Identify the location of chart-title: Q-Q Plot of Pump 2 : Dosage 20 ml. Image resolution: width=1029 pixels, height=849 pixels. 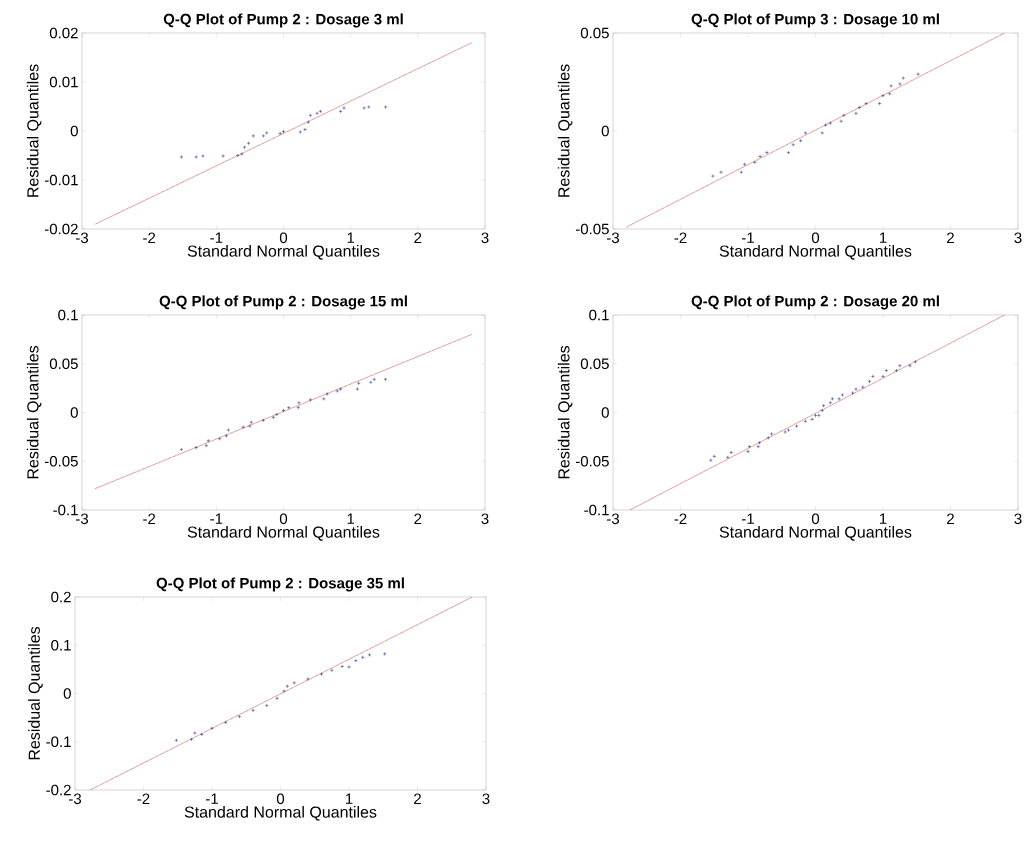
(815, 302).